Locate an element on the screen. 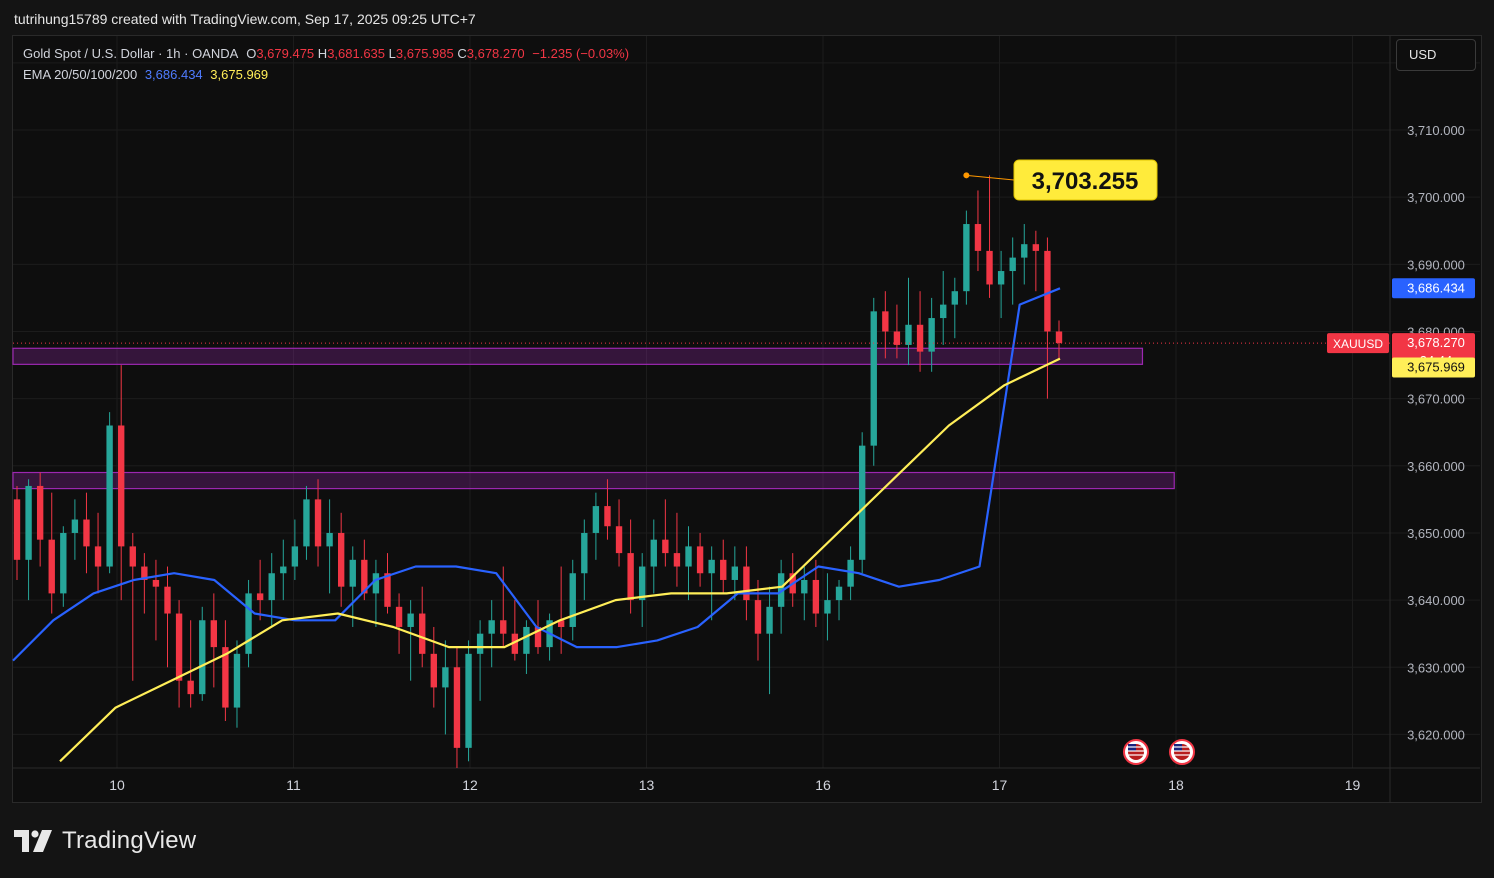 This screenshot has width=1494, height=878. y-tick-label: 3,670.000 is located at coordinates (1436, 399).